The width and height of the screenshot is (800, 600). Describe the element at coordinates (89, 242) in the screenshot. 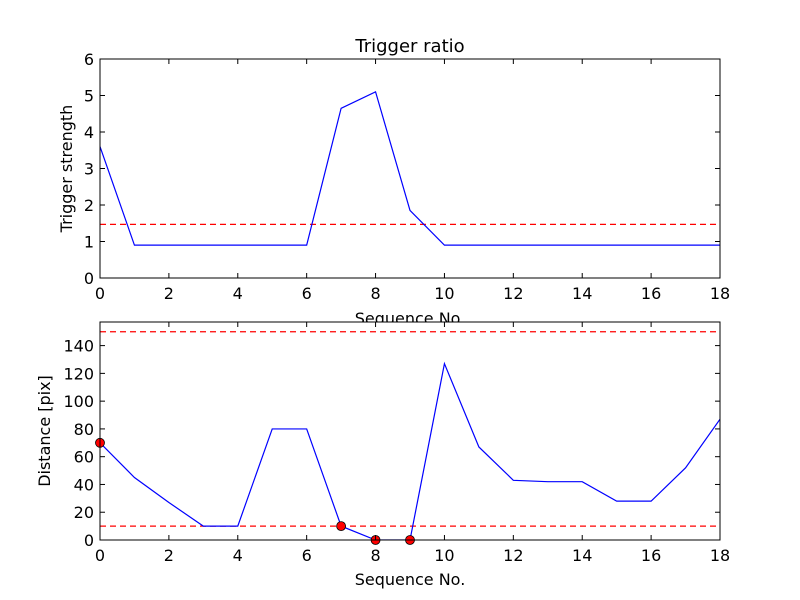

I see `y-tick-label: 1` at that location.